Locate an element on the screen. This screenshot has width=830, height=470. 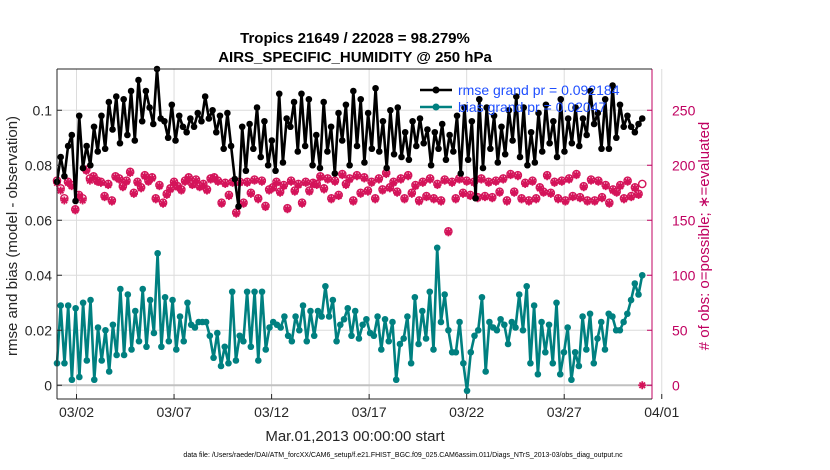
x-tick-label: 03/12 is located at coordinates (271, 412).